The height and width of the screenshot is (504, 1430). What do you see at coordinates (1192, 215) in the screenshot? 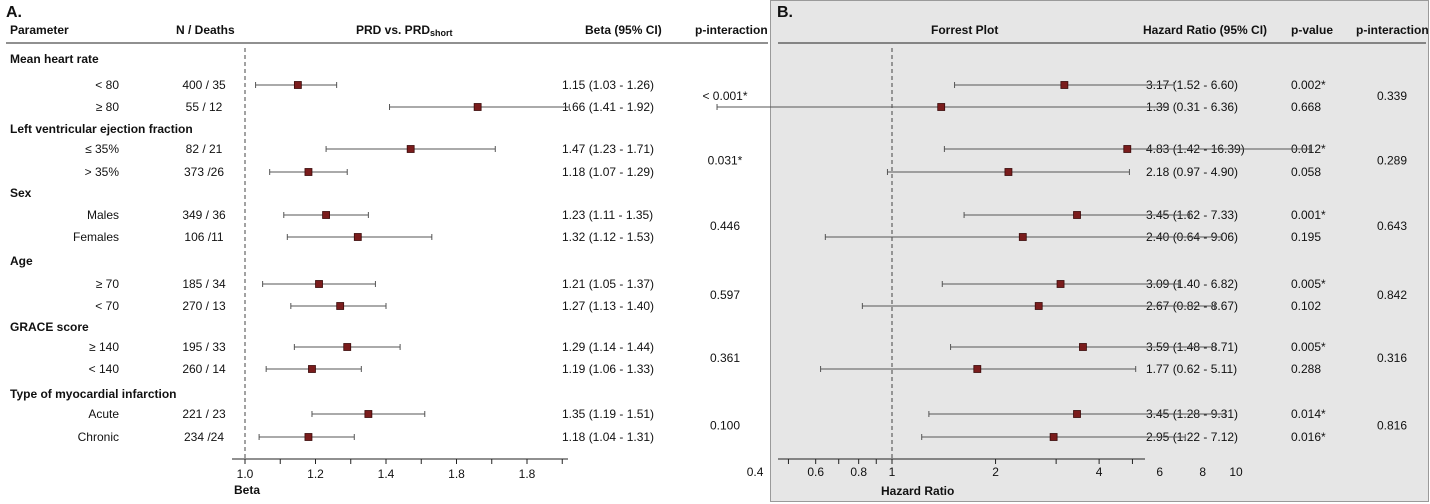
I see `row-hazard-ratio-ci: 3.45 (1.62 - 7.33)` at bounding box center [1192, 215].